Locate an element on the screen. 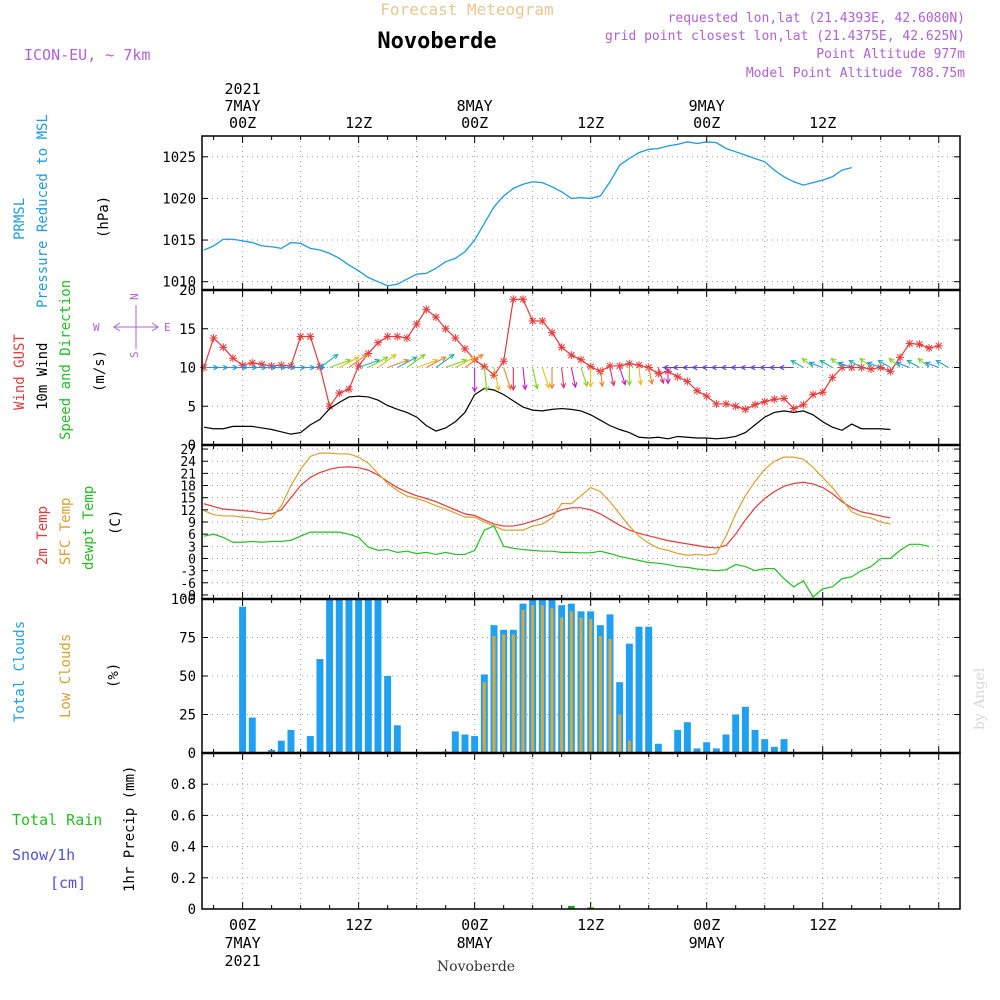  y-tick-label: 24 is located at coordinates (188, 462).